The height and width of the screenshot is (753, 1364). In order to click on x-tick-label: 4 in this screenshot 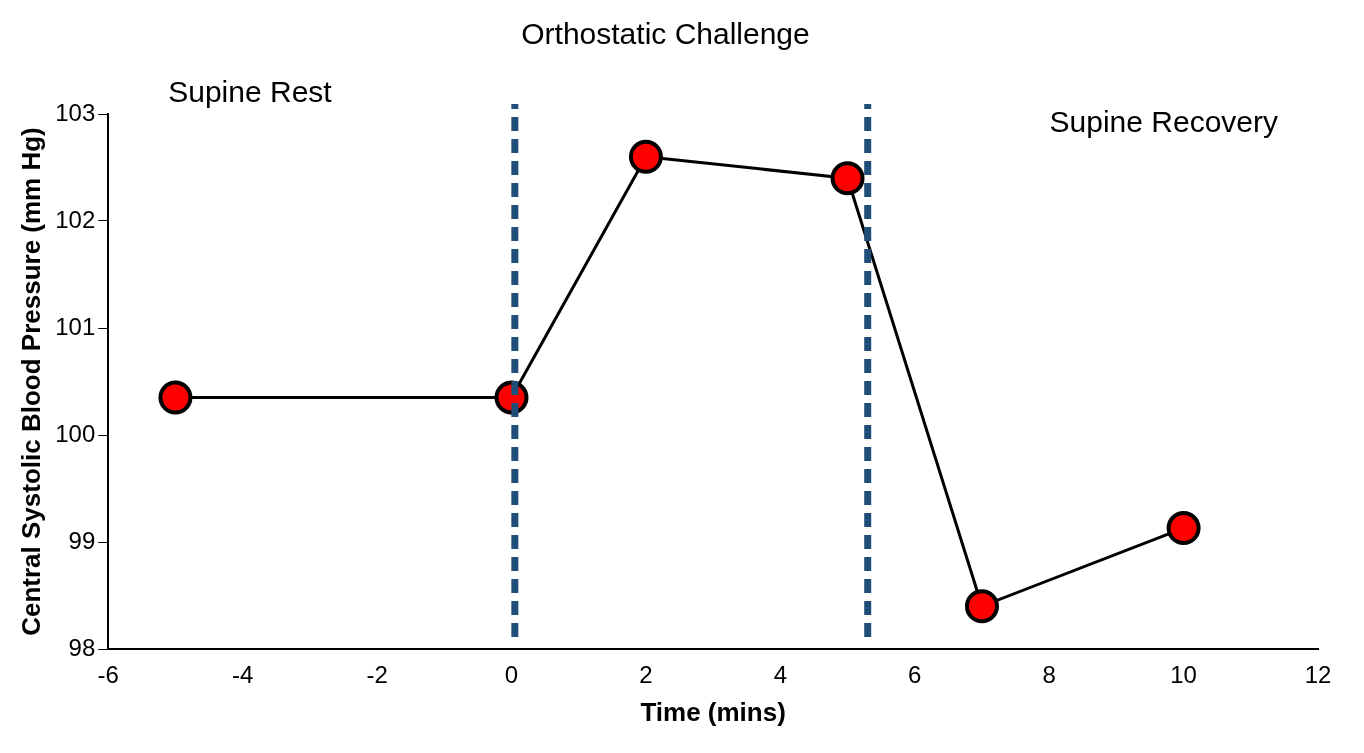, I will do `click(780, 675)`.